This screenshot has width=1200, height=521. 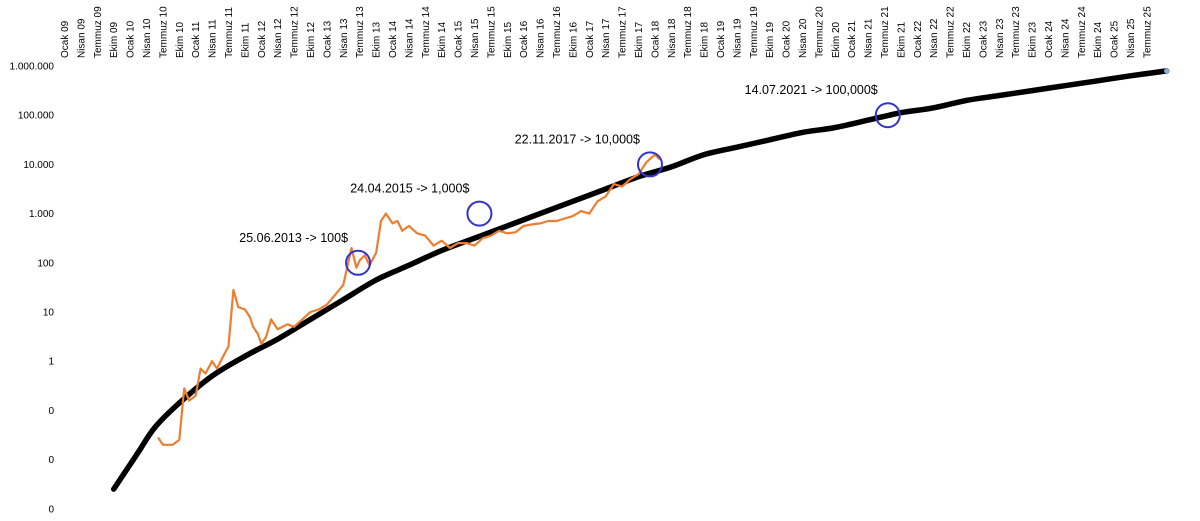 What do you see at coordinates (229, 32) in the screenshot?
I see `x-tick-label: Temmuz 11` at bounding box center [229, 32].